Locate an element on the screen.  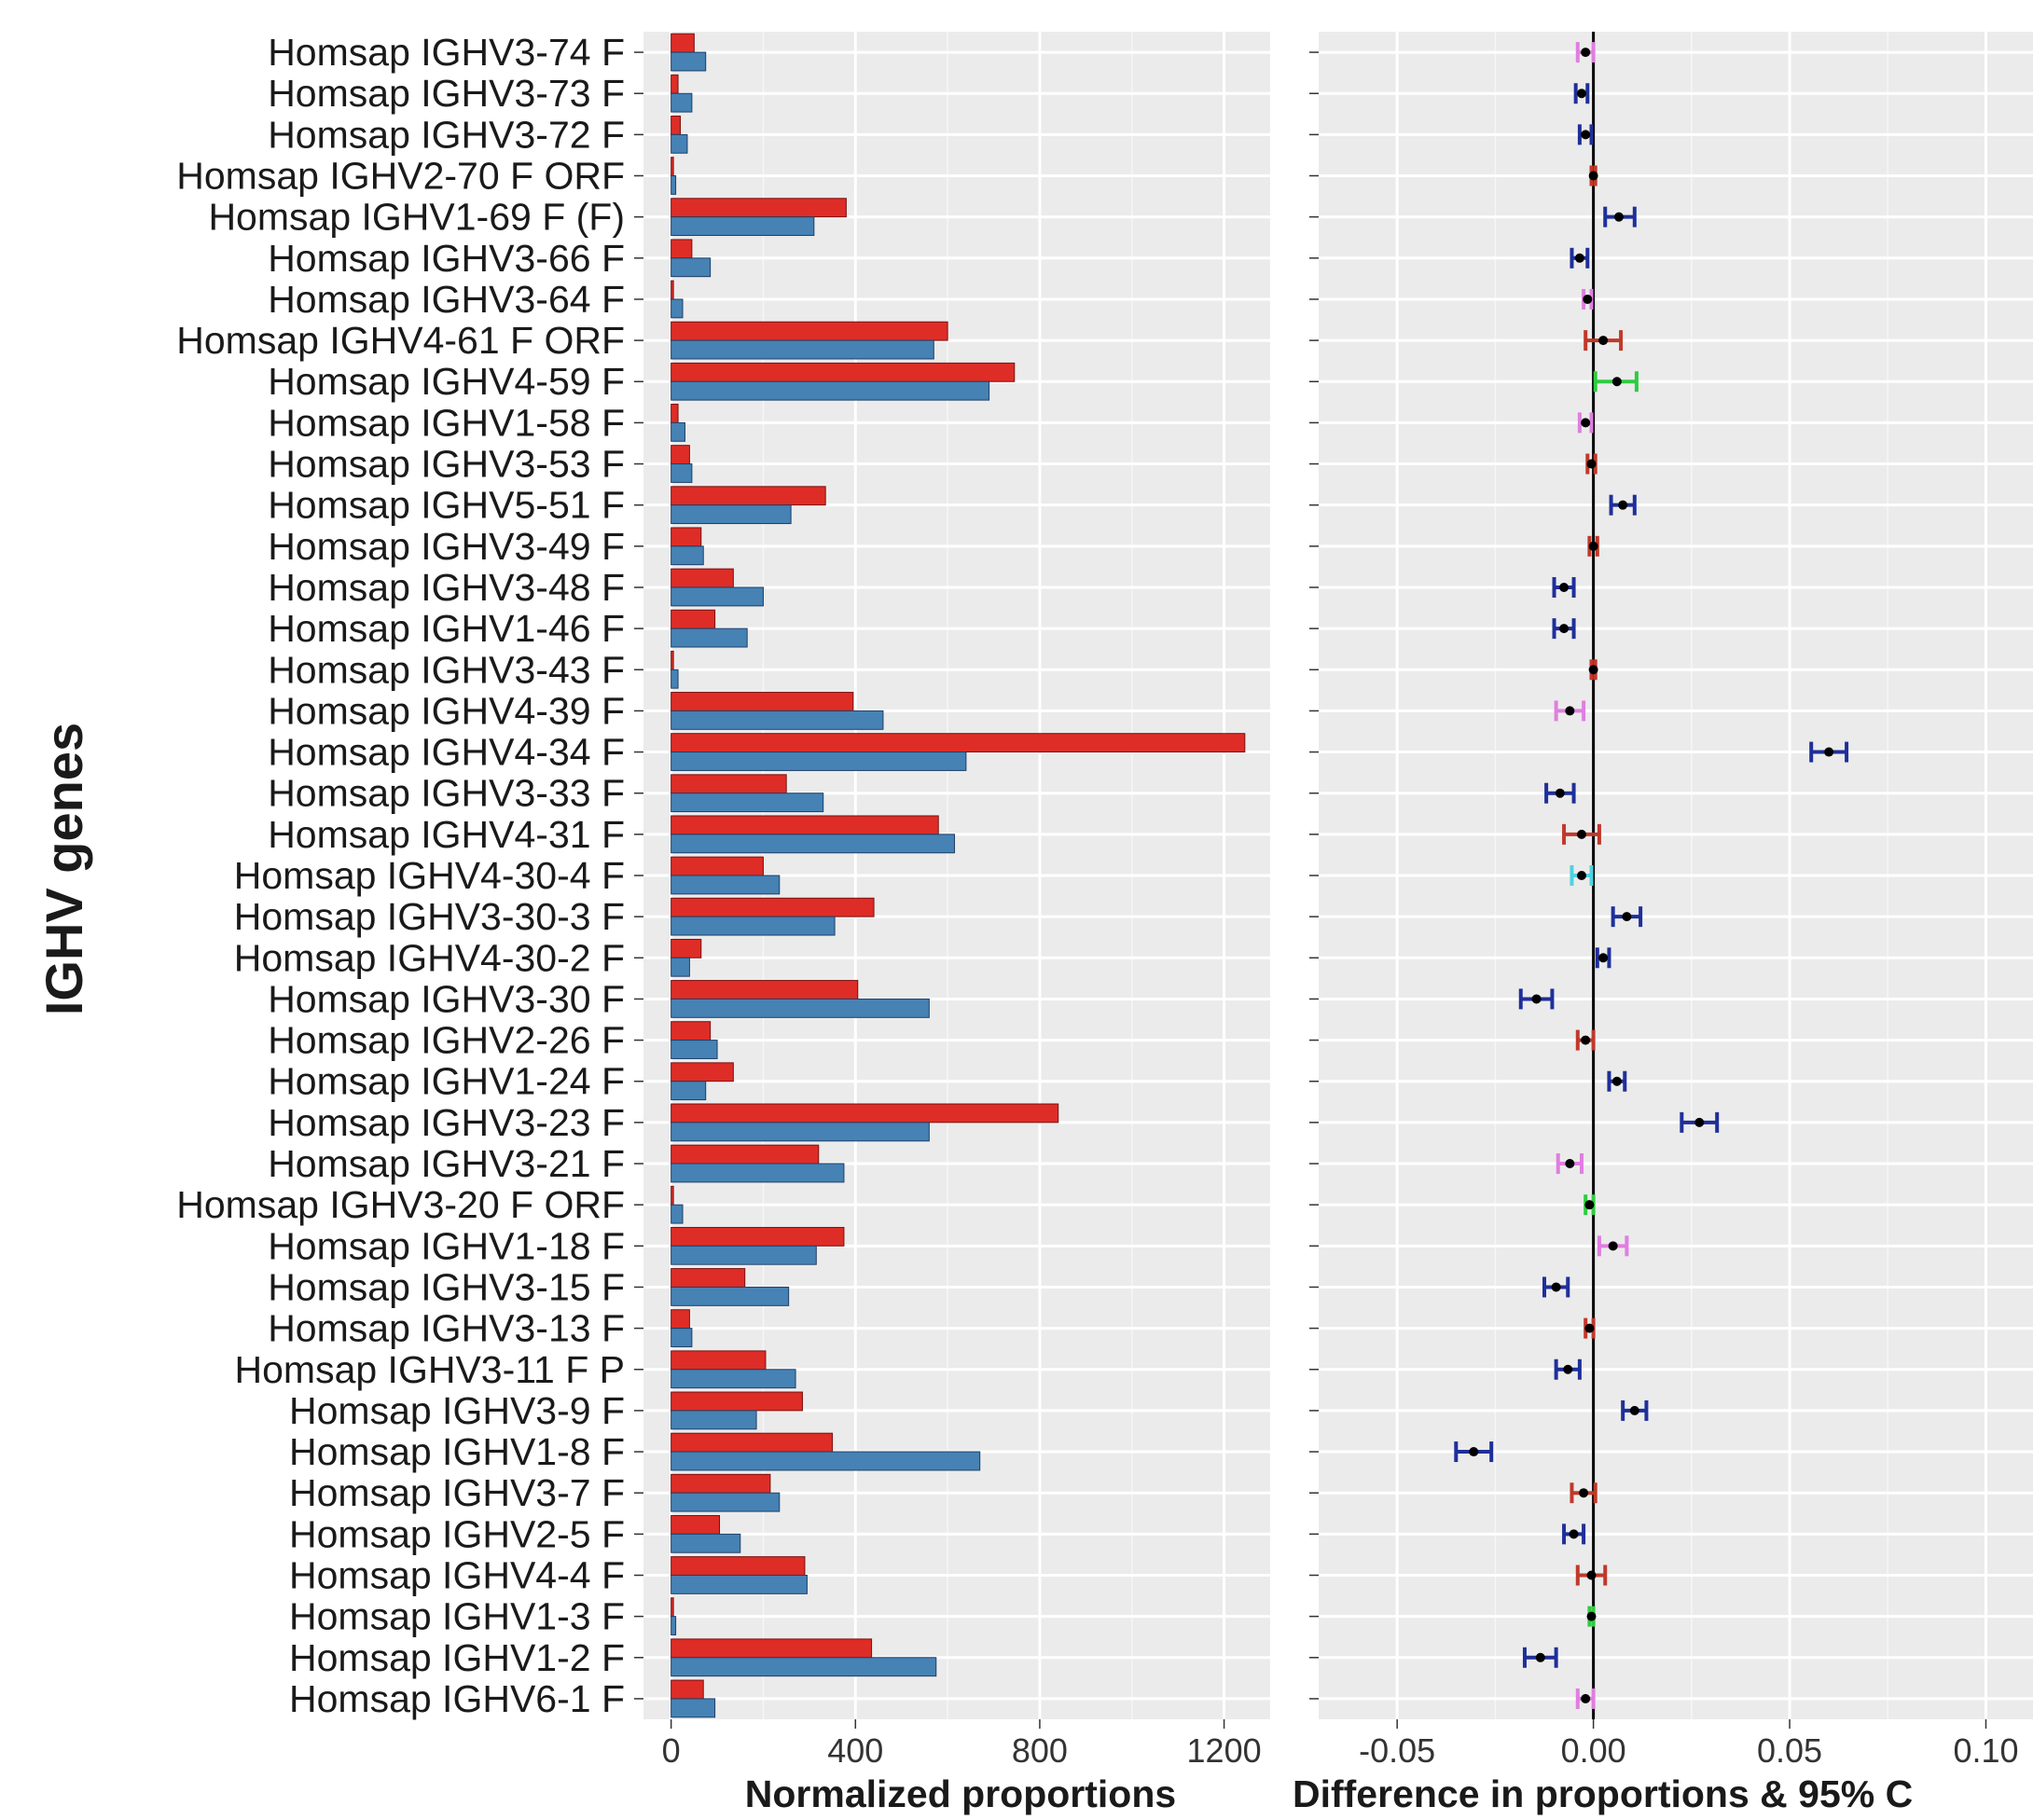
gene-label: Homsap IGHV3-66 F is located at coordinates (446, 258).